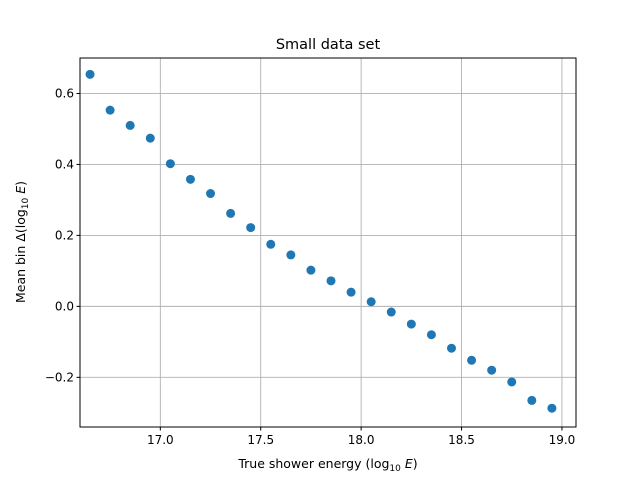  I want to click on x-axis-label: True shower energy (log10 E), so click(327, 465).